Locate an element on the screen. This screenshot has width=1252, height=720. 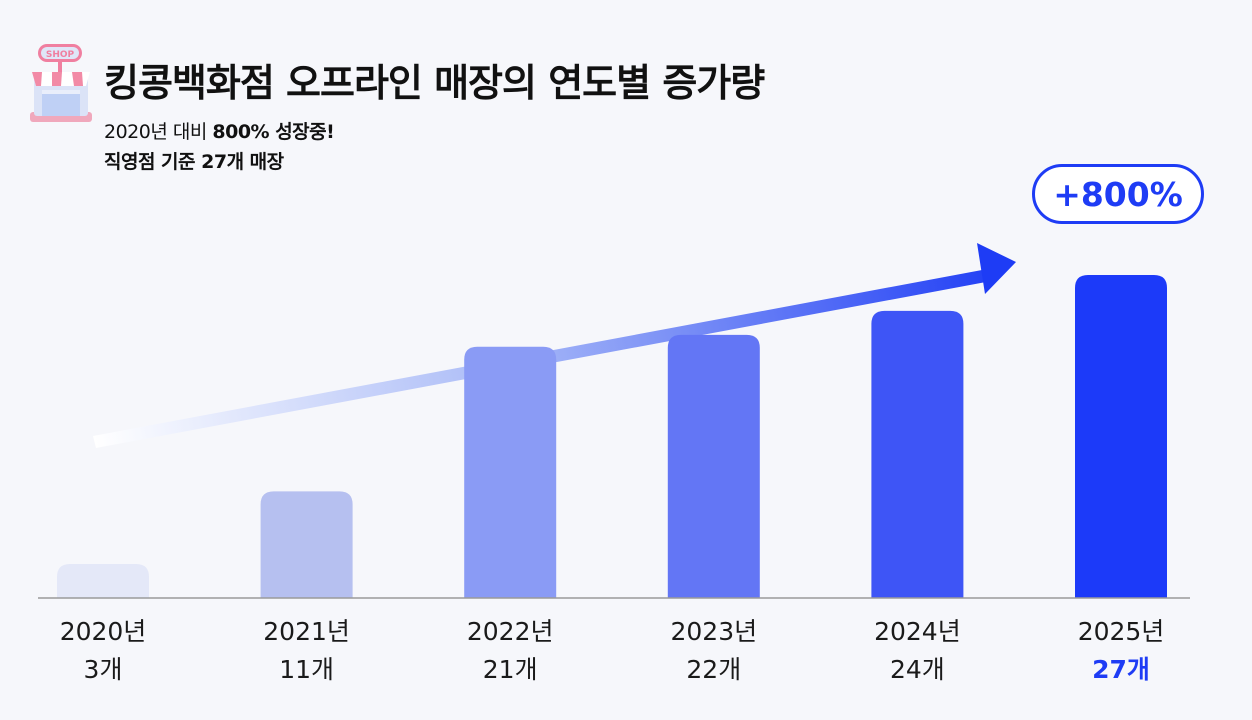
subtitle-line-2: 직영점 기준 27개 매장 is located at coordinates (194, 162).